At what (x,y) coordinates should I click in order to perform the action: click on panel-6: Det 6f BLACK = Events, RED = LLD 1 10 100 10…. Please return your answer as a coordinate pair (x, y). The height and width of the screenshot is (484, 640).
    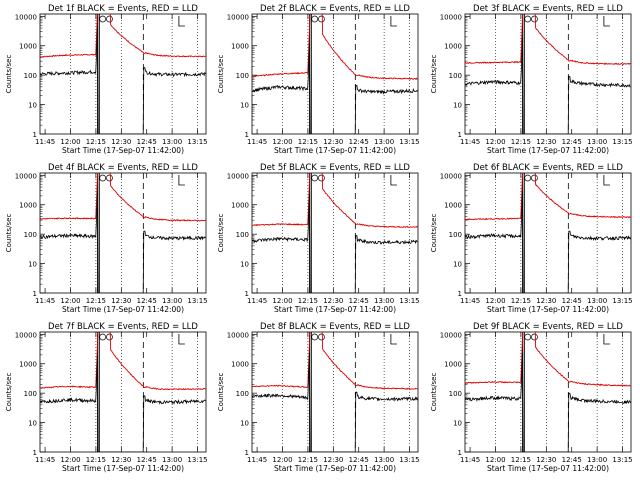
    Looking at the image, I should click on (531, 238).